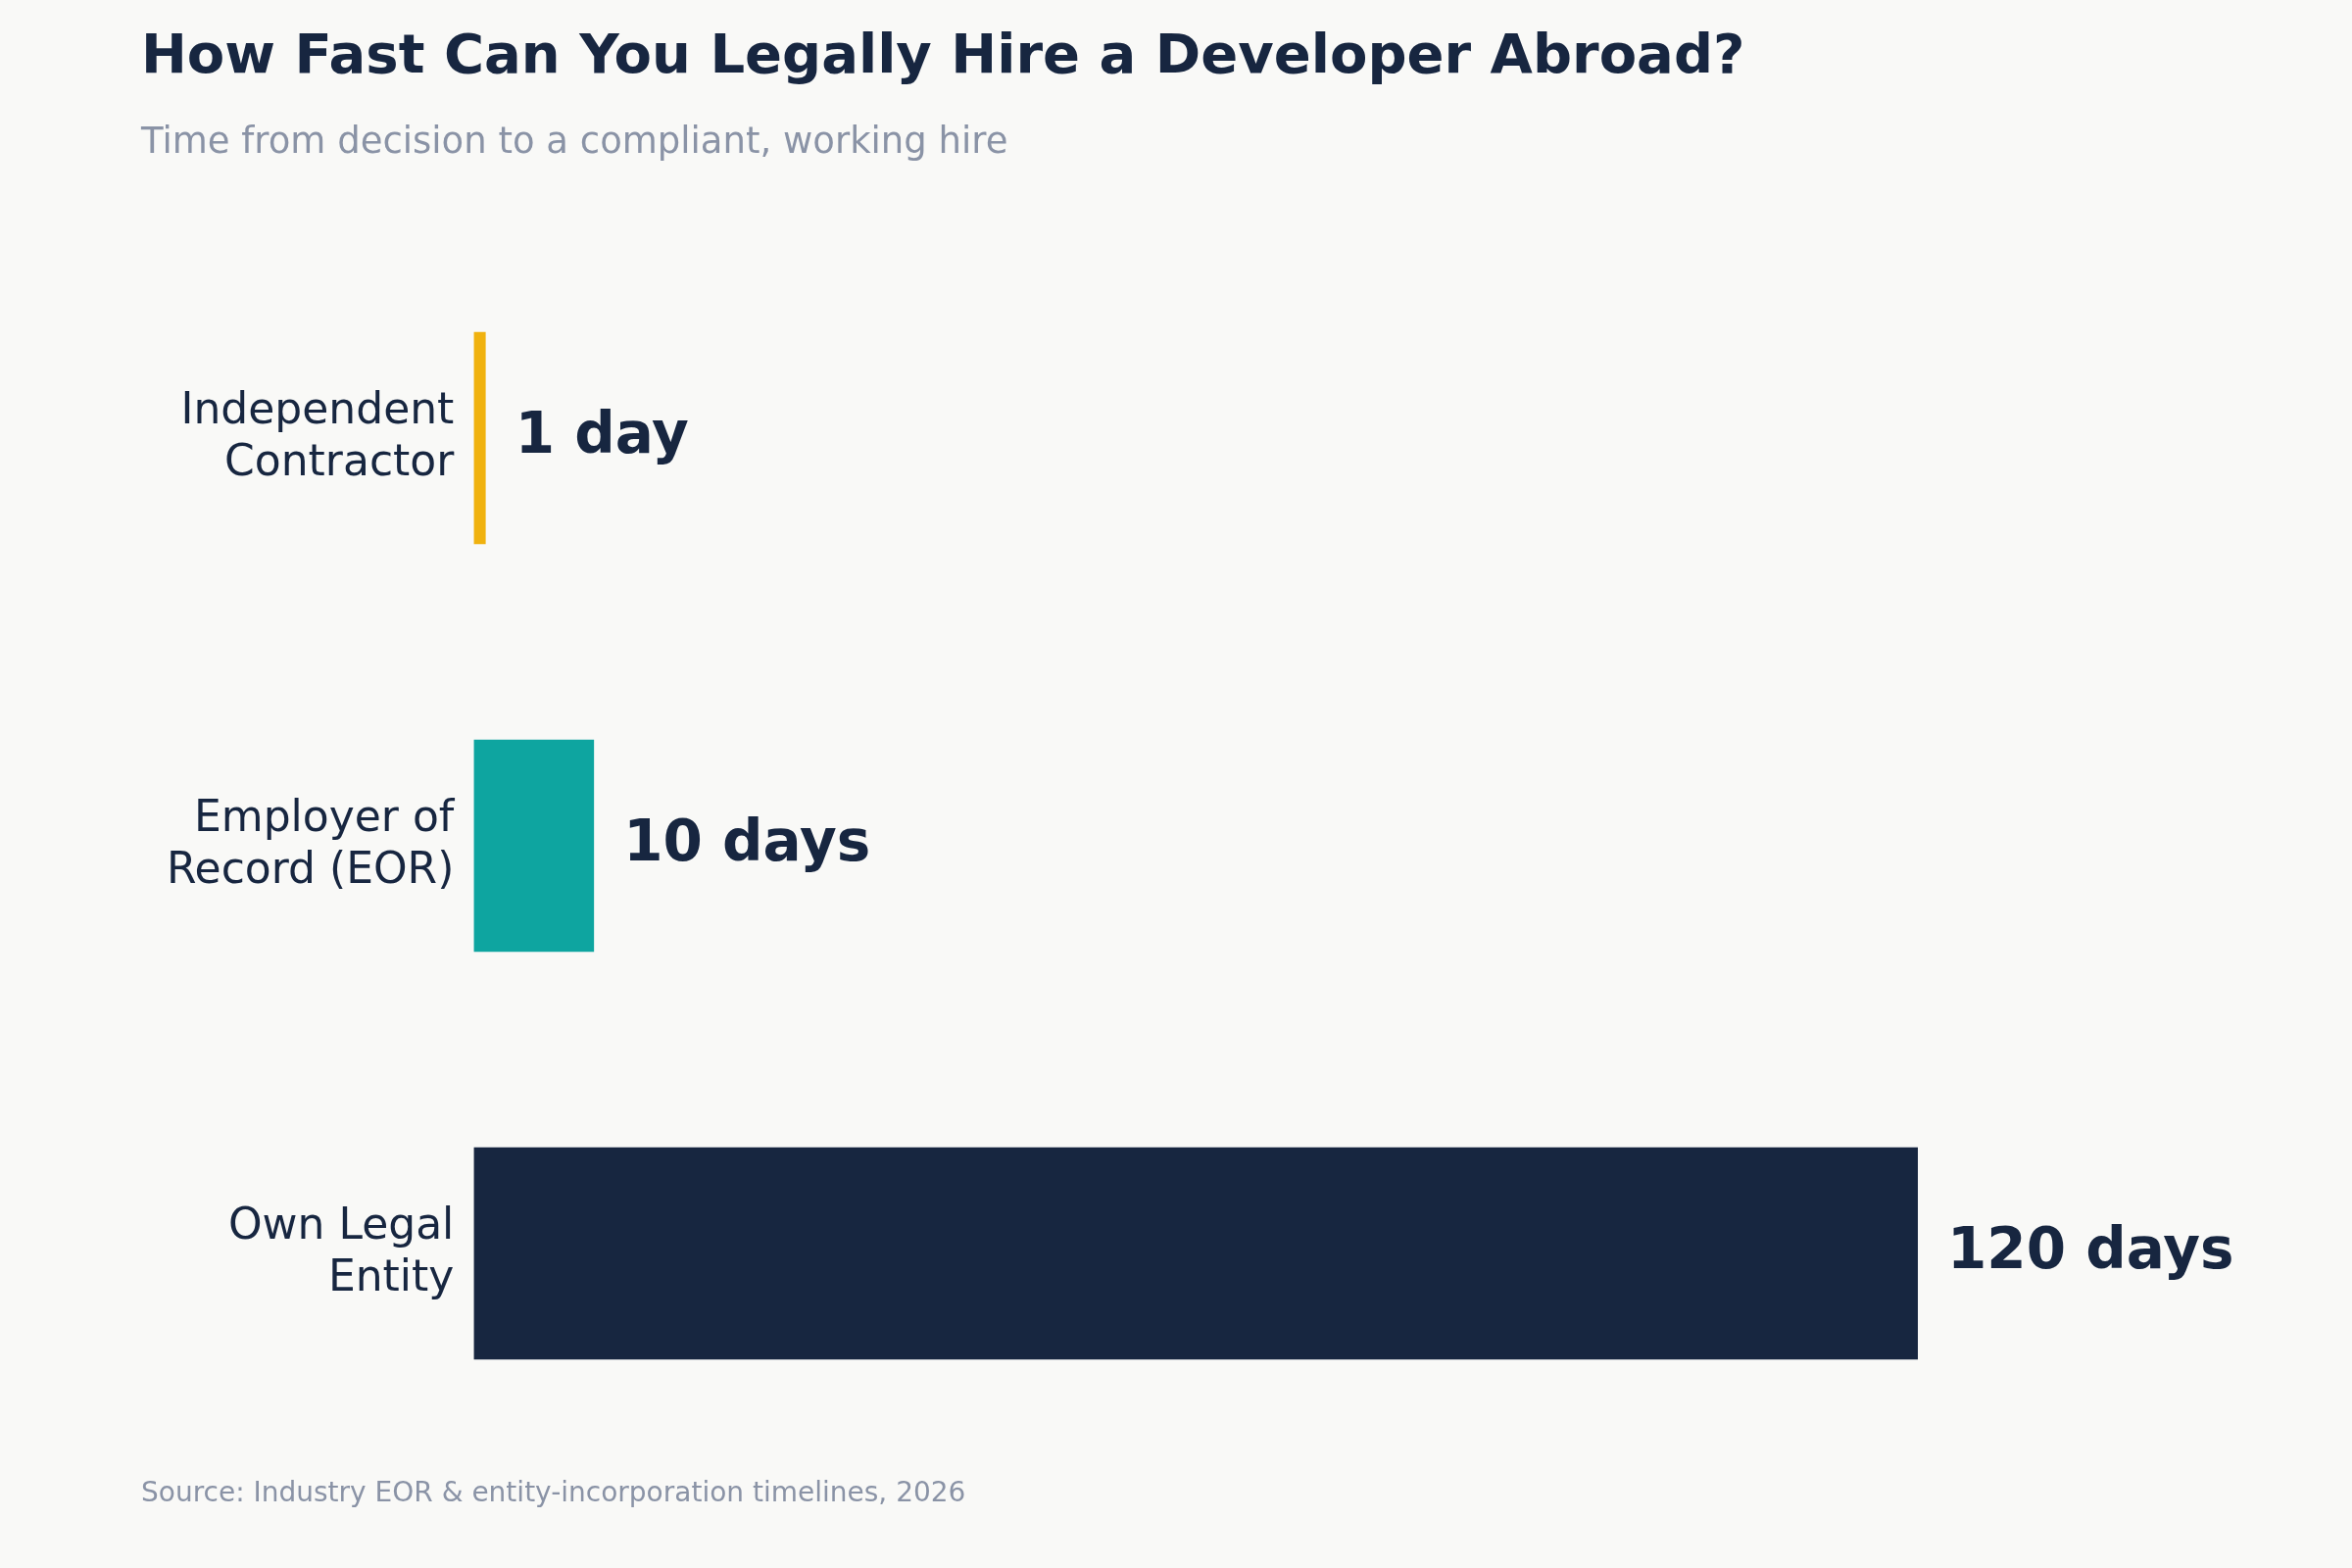 The width and height of the screenshot is (2352, 1568). I want to click on data-label: 10 days, so click(747, 842).